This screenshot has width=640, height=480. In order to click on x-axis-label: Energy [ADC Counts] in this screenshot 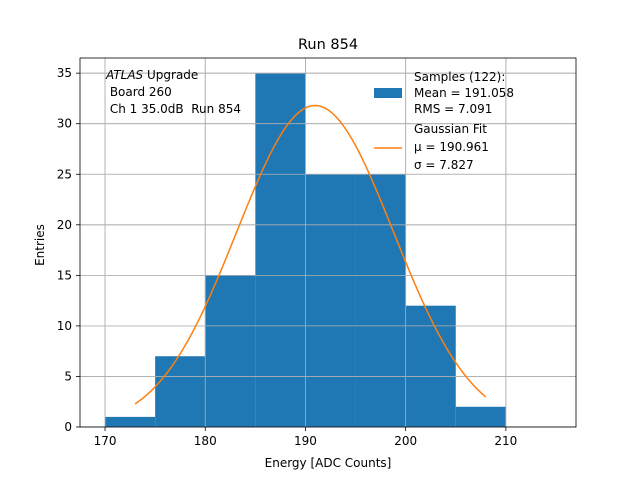, I will do `click(328, 463)`.